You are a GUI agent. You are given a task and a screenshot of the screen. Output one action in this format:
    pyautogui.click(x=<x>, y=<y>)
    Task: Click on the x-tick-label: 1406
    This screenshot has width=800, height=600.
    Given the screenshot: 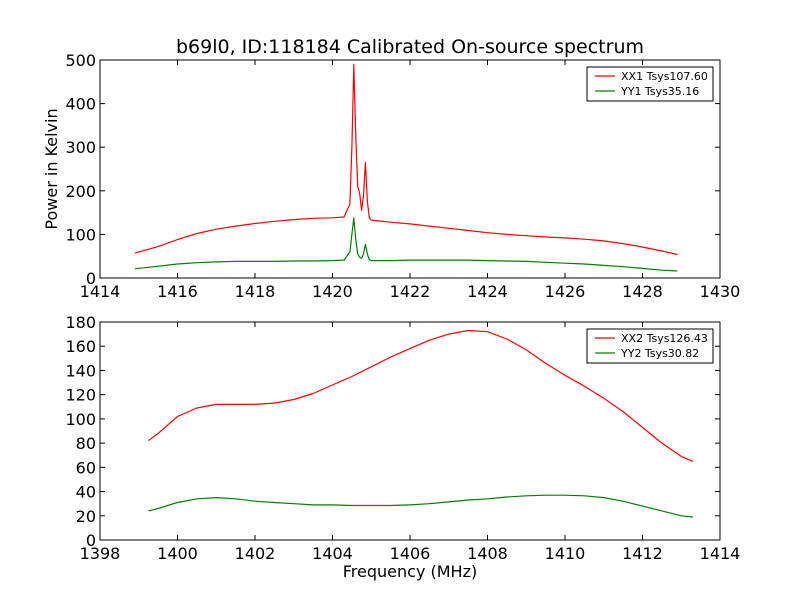 What is the action you would take?
    pyautogui.click(x=410, y=553)
    